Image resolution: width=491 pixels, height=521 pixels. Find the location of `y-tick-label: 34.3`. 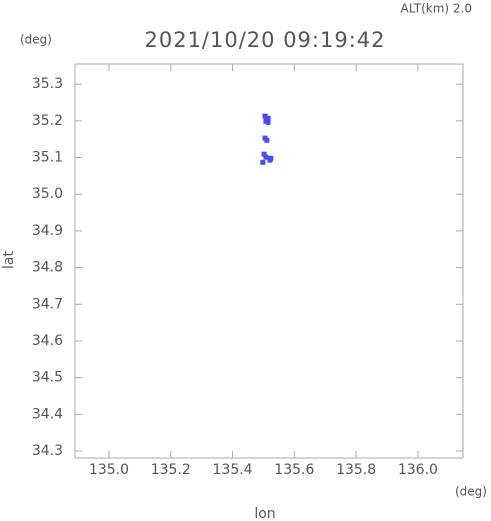

y-tick-label: 34.3 is located at coordinates (47, 451).